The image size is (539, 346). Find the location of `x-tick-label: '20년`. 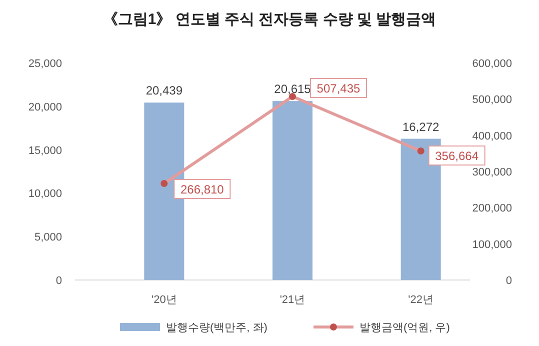

x-tick-label: '20년 is located at coordinates (164, 300).